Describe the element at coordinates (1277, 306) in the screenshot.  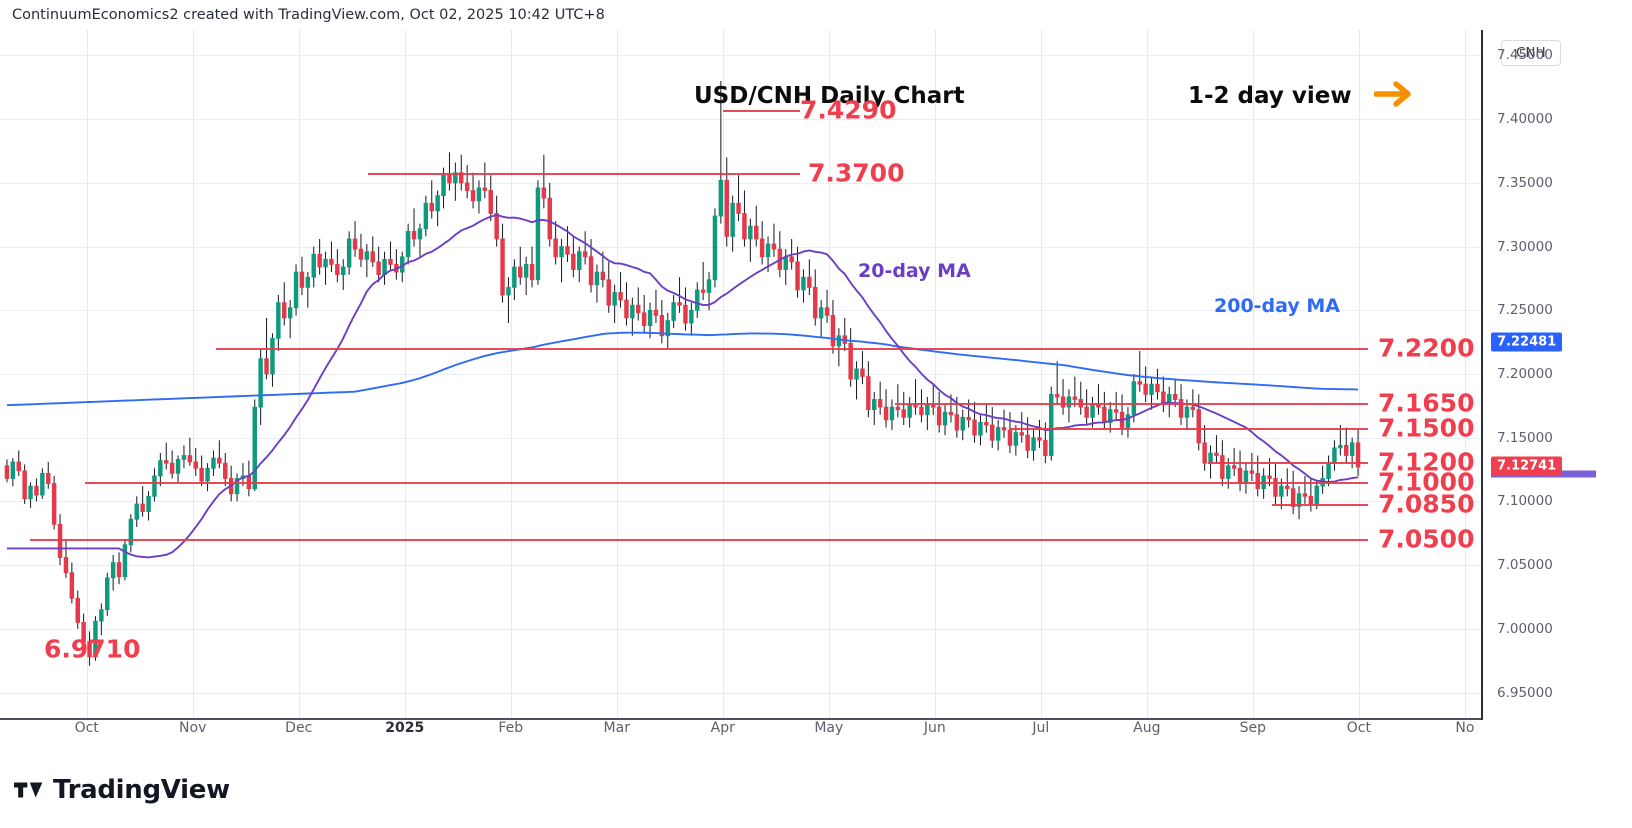
I see `ma200-legend-label: 200-day MA` at that location.